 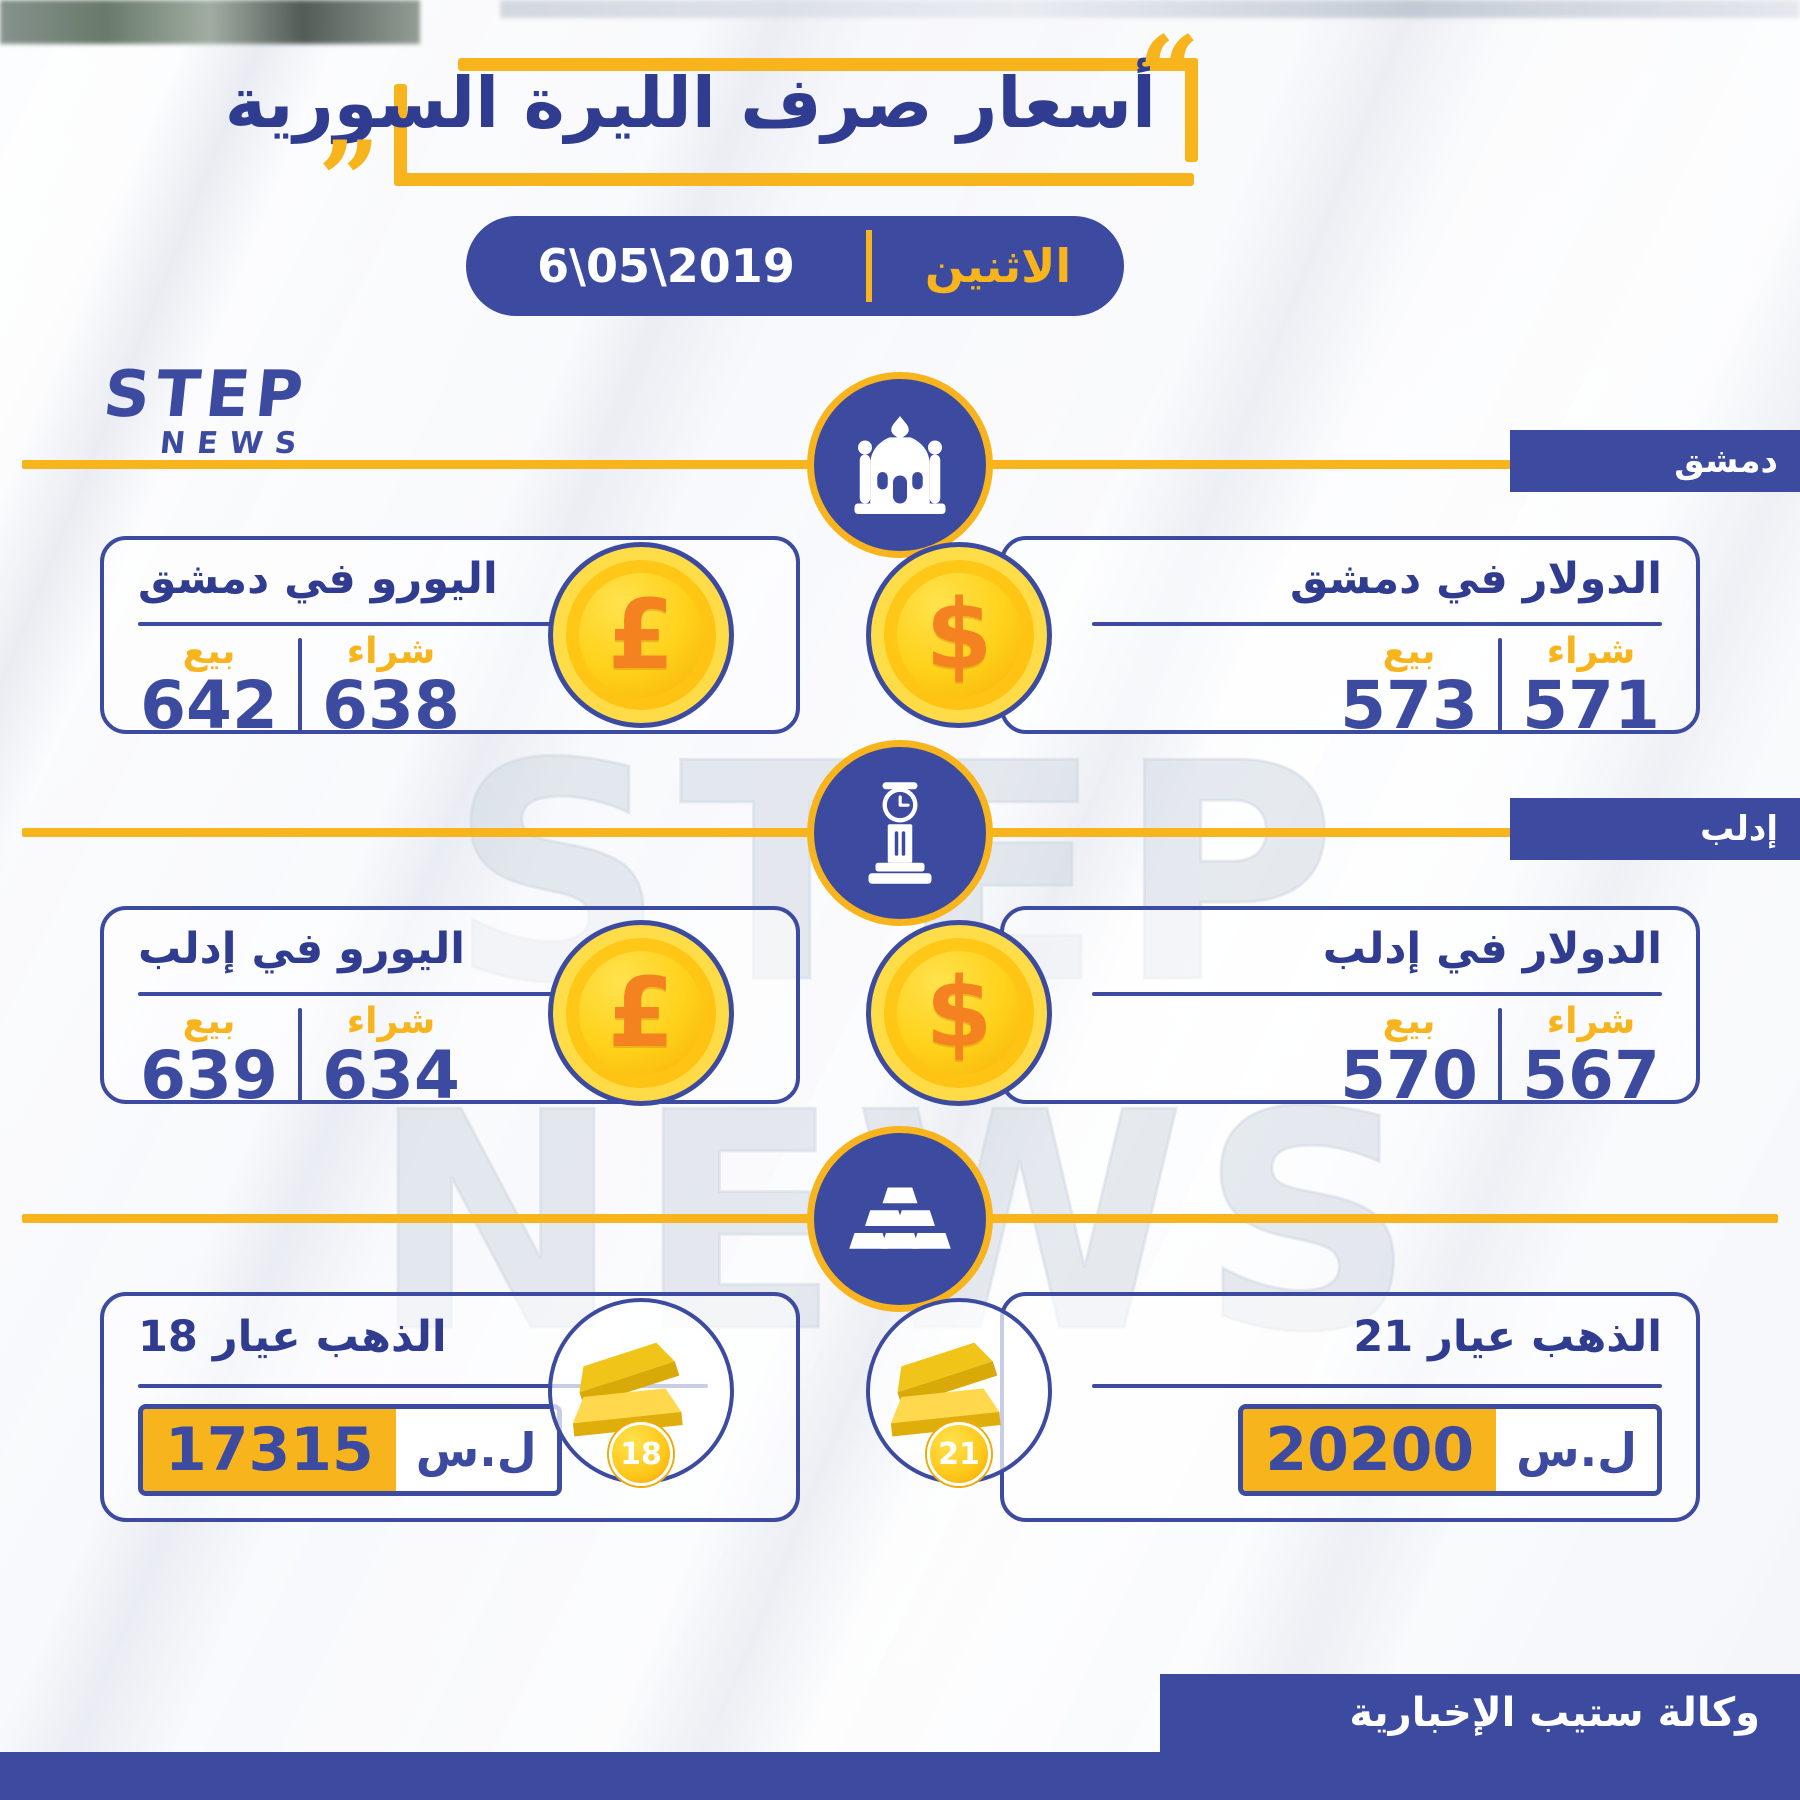 I want to click on sell-column: بيع 573, so click(x=1409, y=687).